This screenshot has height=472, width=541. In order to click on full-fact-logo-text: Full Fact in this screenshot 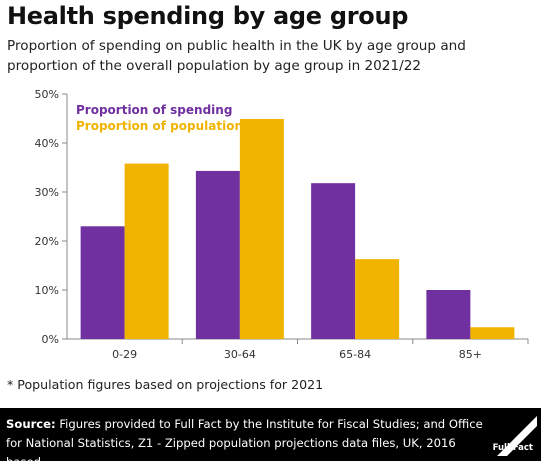, I will do `click(512, 448)`.